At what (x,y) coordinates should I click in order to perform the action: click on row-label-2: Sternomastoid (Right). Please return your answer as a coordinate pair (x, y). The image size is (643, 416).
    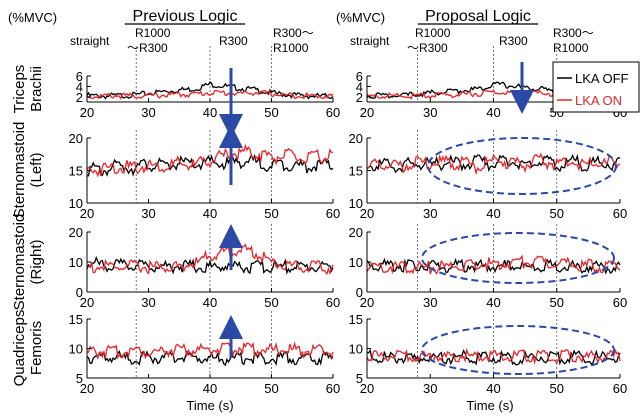
    Looking at the image, I should click on (28, 262).